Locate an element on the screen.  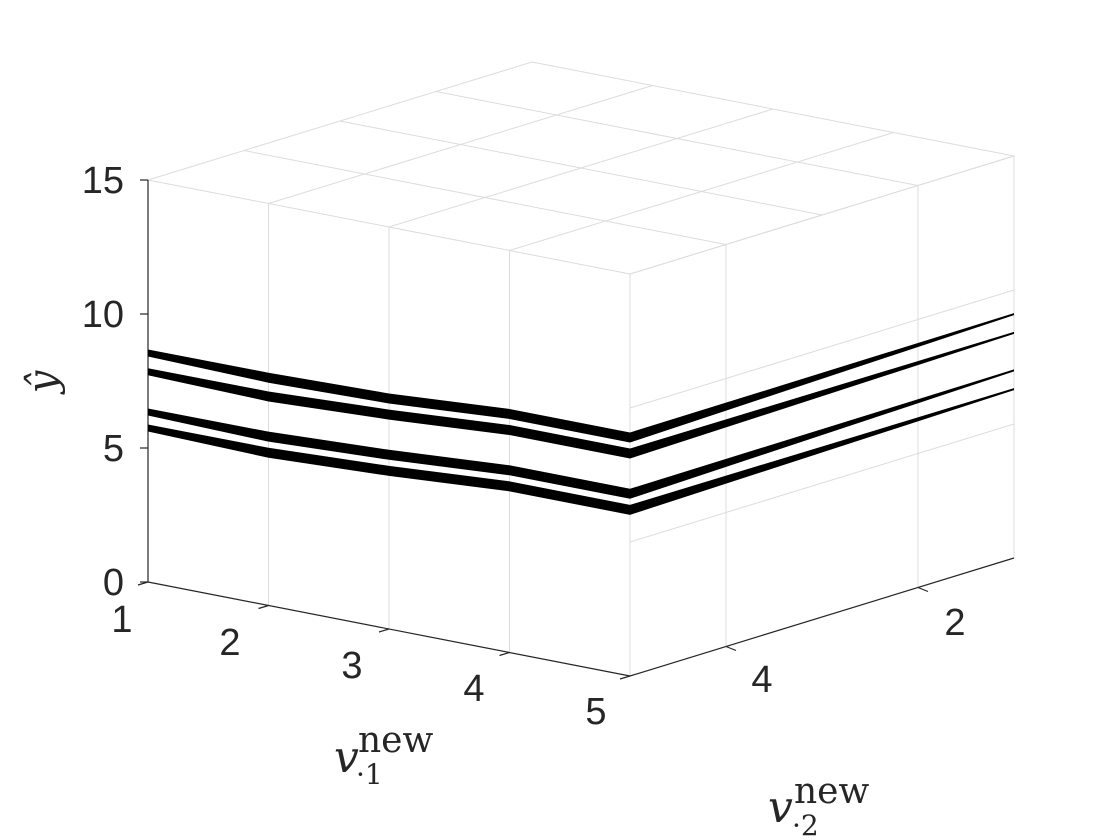
v1-tick-label-3: 3 is located at coordinates (351, 666).